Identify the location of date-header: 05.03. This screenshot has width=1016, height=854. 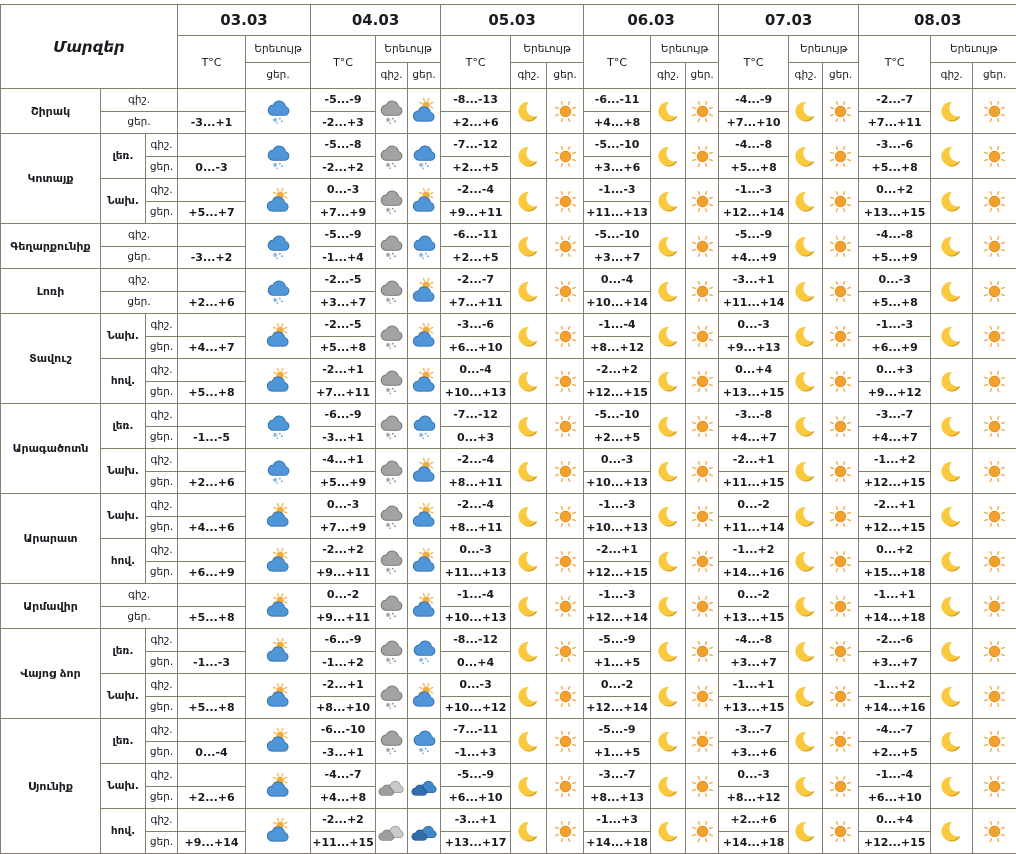
(512, 20).